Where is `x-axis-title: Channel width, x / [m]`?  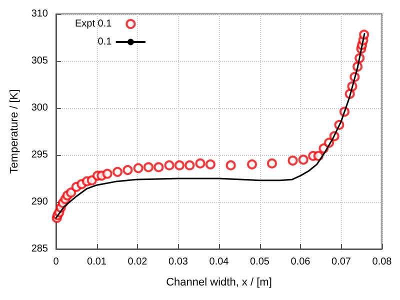
x-axis-title: Channel width, x / [m] is located at coordinates (219, 282).